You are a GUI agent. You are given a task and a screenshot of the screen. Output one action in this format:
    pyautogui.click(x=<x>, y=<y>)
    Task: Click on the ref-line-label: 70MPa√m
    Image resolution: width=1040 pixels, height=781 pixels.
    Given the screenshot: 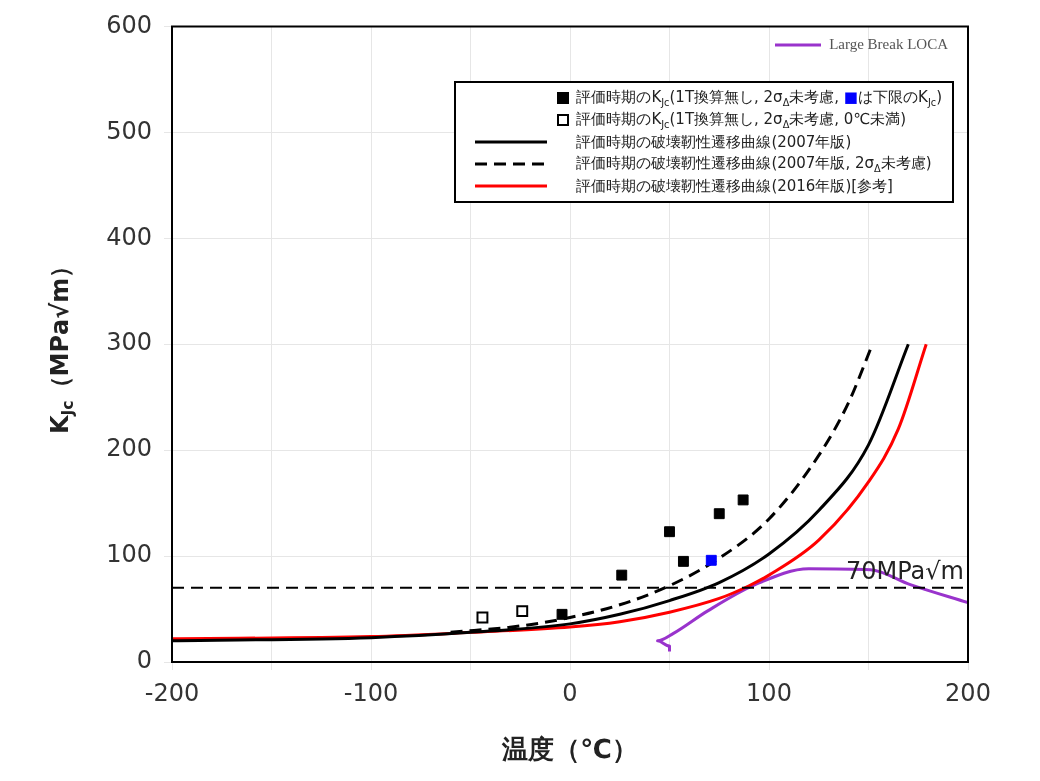 What is the action you would take?
    pyautogui.click(x=904, y=571)
    